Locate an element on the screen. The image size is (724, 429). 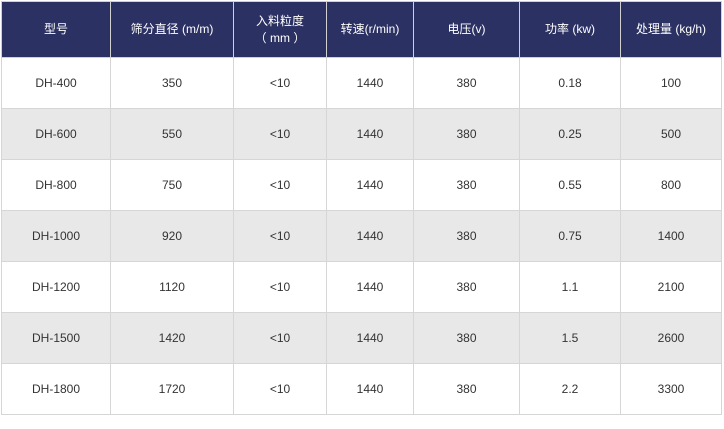
table-cell: 3300 is located at coordinates (671, 389).